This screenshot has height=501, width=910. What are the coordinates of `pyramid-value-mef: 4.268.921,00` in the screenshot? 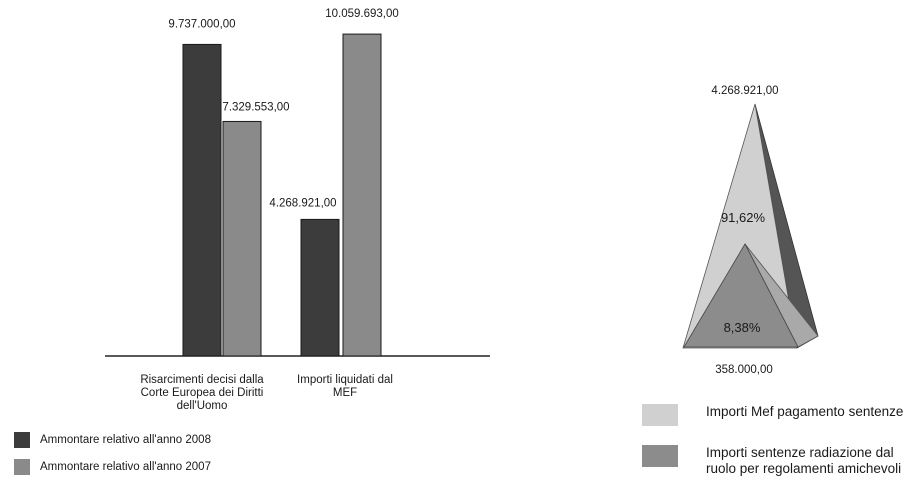 It's located at (744, 91).